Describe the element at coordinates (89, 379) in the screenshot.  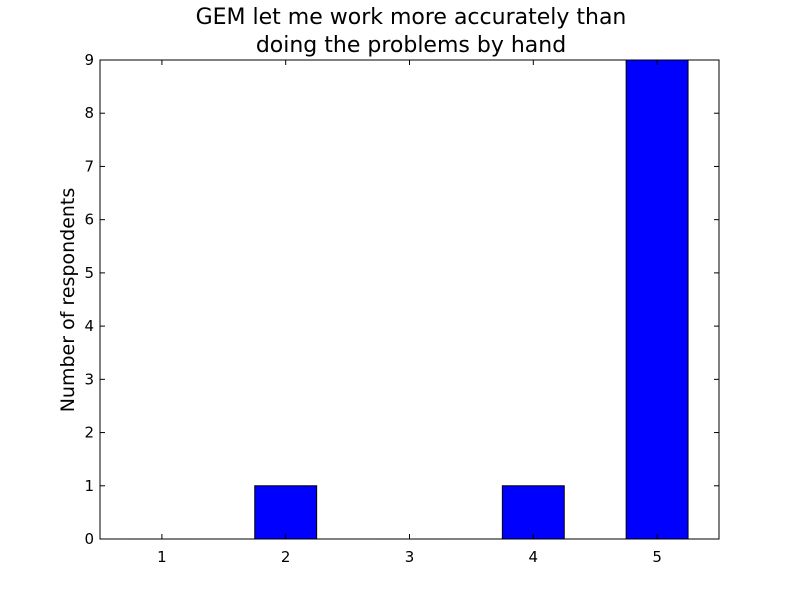
I see `y-tick-label-3: 3` at that location.